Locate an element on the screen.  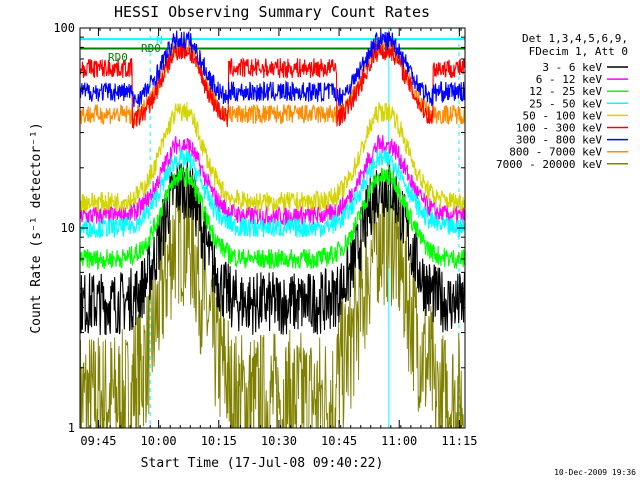
legend-label: 6 - 12 keV is located at coordinates (569, 79).